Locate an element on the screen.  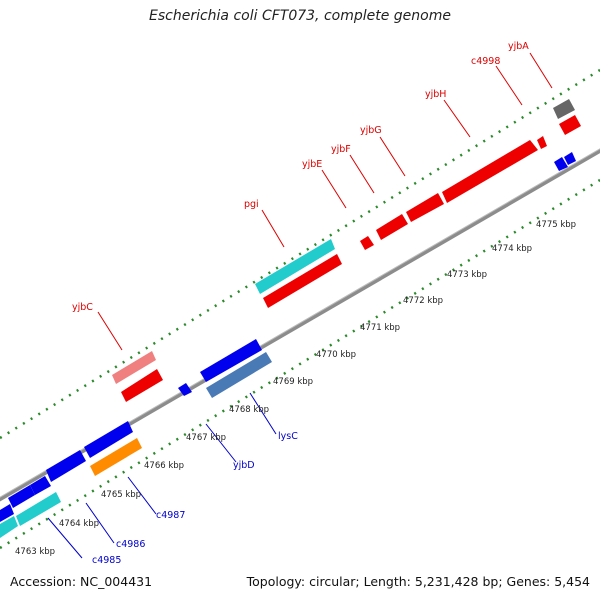
kbp-label: 4774 kbp is located at coordinates (512, 249).